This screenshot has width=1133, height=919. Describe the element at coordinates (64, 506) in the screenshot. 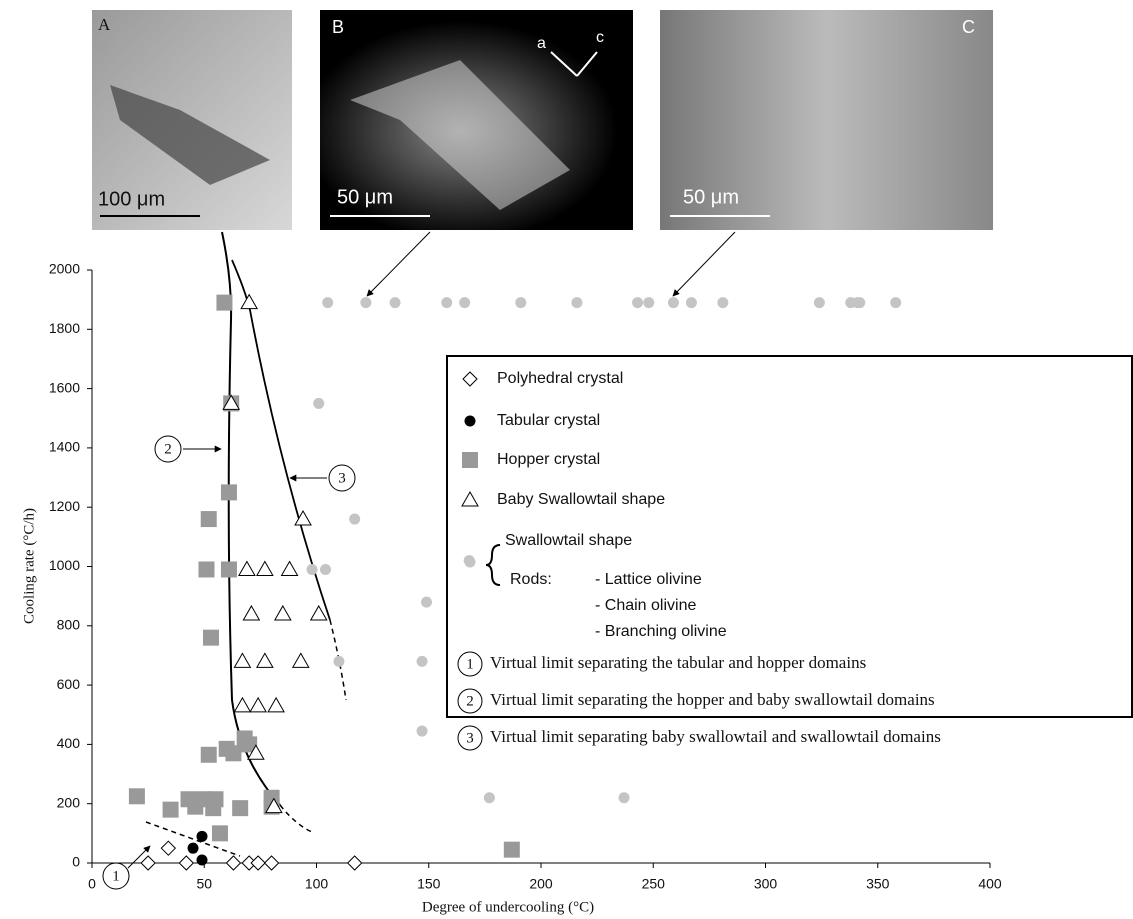

I see `y-tick-label: 1200` at that location.